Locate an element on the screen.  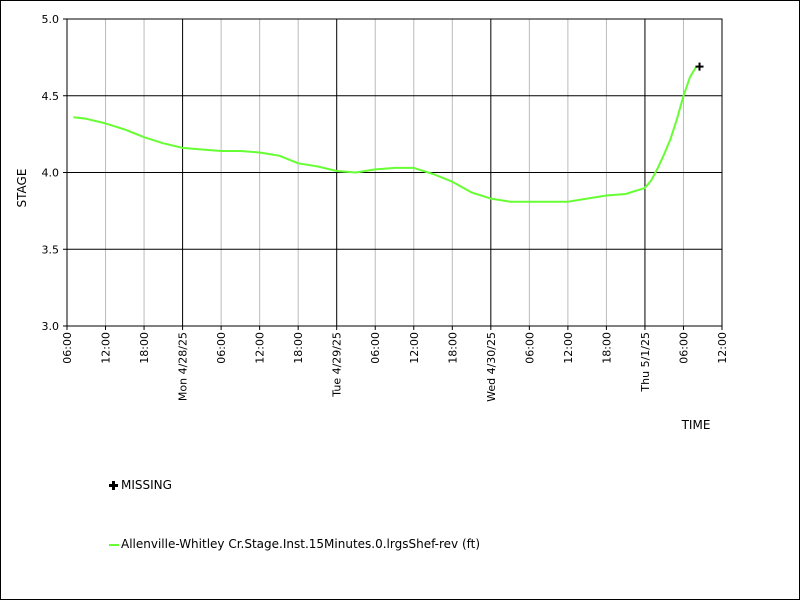
y-tick-label: 3.5 is located at coordinates (51, 249).